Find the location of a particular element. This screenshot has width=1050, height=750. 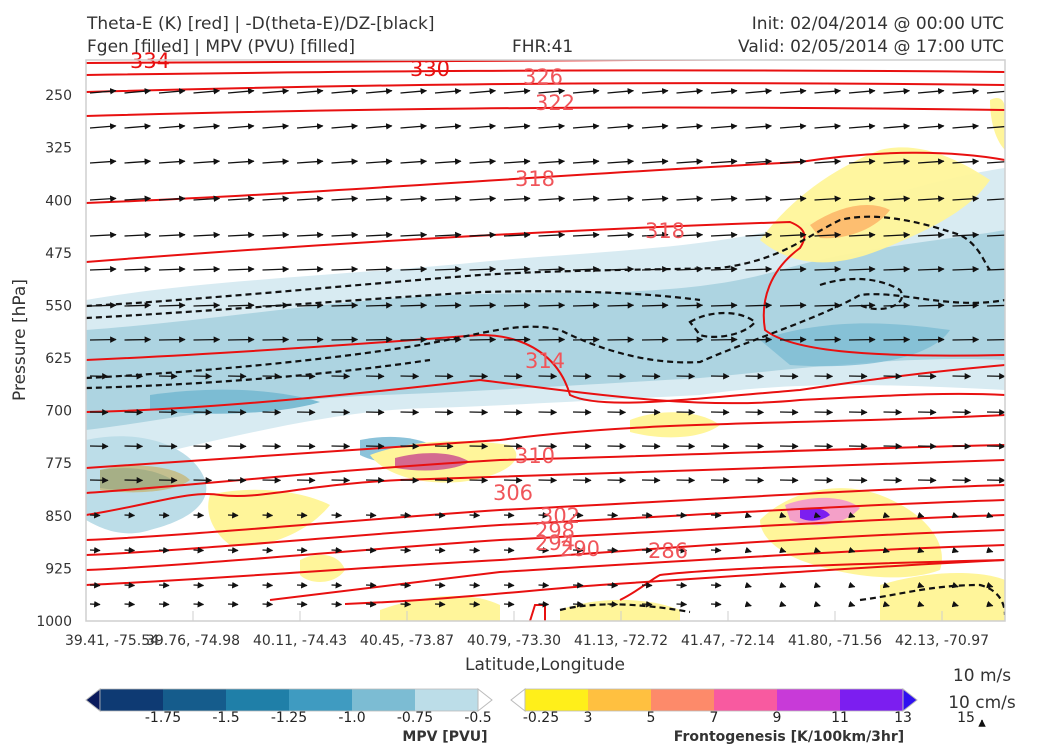

theta-e-contour-label: 294 is located at coordinates (555, 543).